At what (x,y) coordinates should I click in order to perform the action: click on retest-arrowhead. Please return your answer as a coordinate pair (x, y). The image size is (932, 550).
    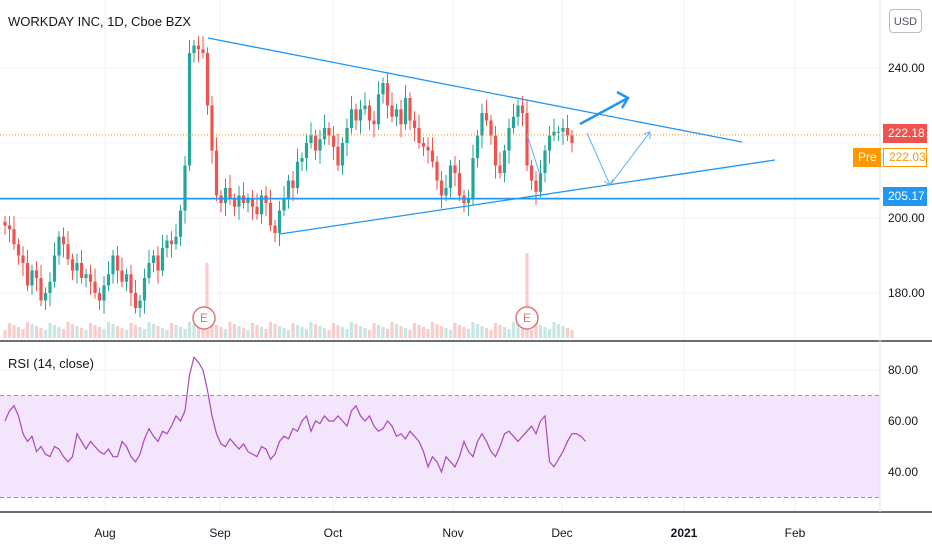
    Looking at the image, I should click on (647, 135).